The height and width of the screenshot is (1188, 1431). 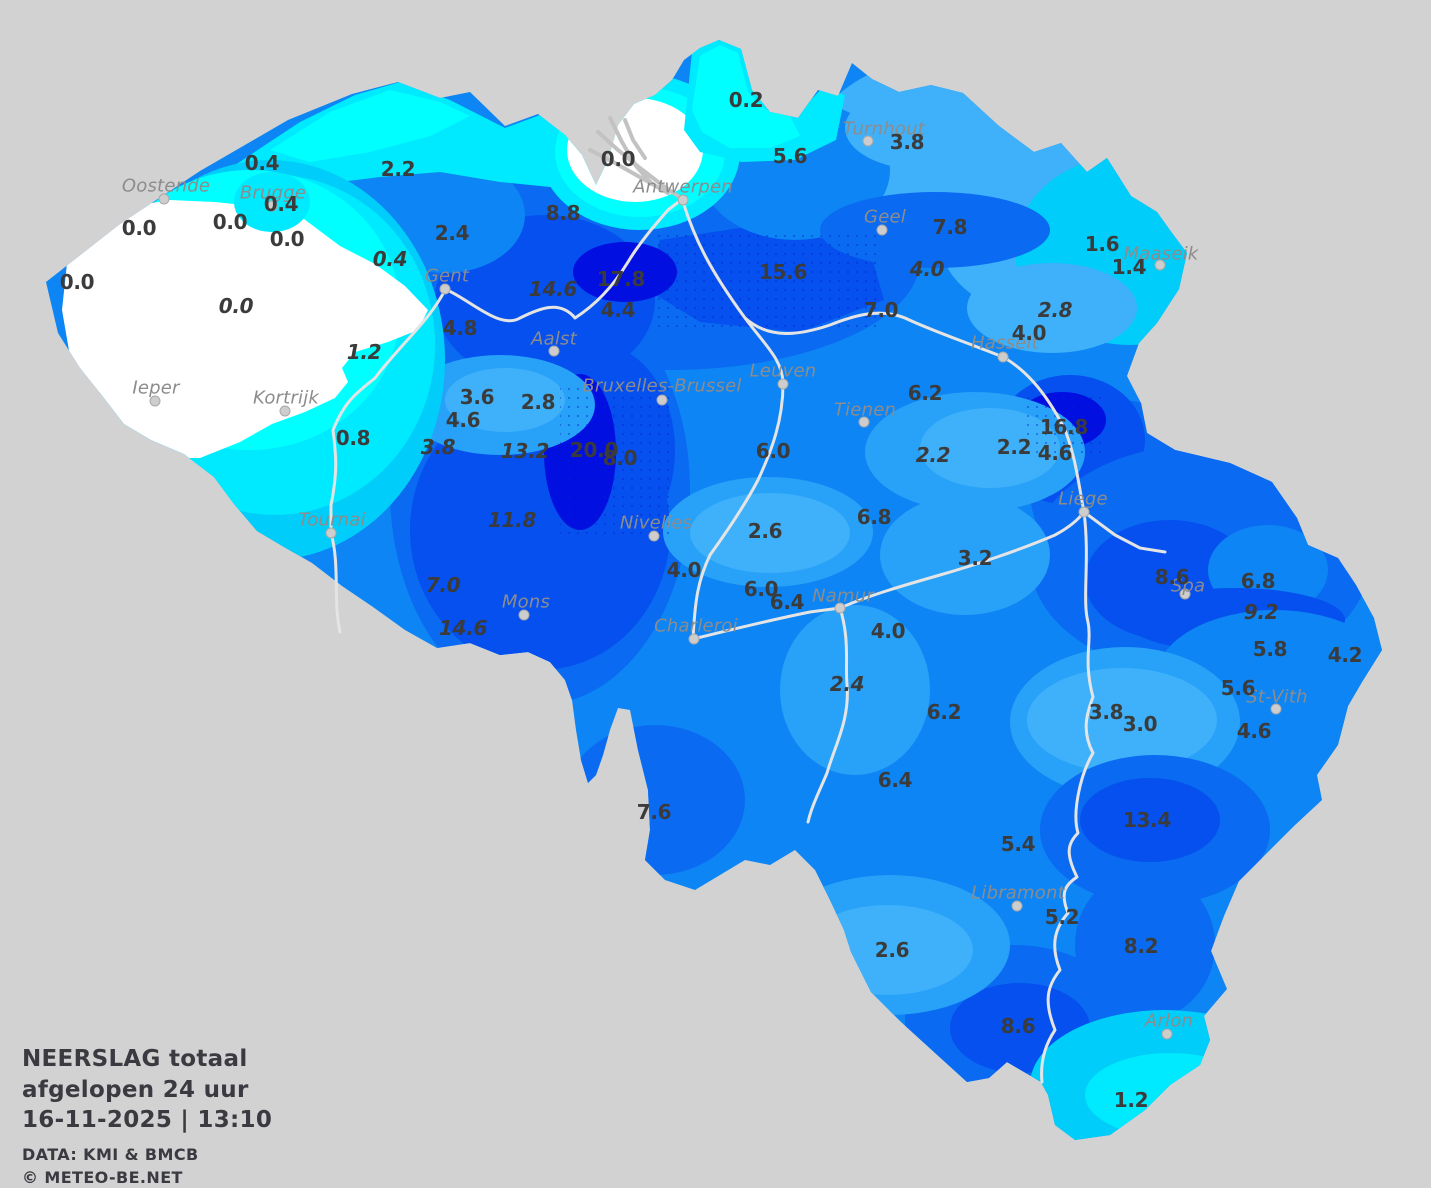 I want to click on data-source: DATA: KMI & BMCB, so click(x=110, y=1154).